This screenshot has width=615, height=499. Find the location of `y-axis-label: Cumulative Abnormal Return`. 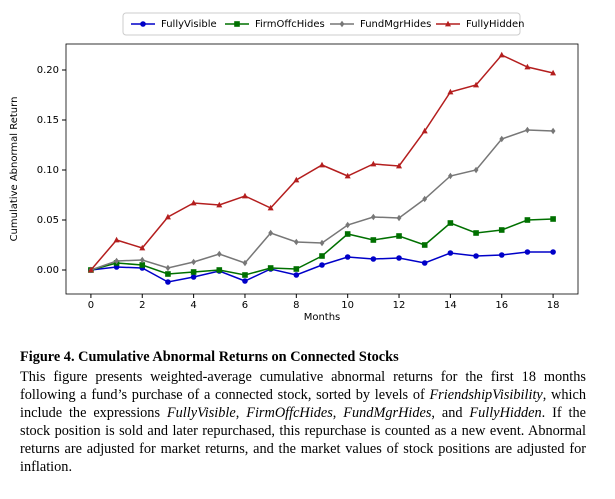

y-axis-label: Cumulative Abnormal Return is located at coordinates (14, 169).